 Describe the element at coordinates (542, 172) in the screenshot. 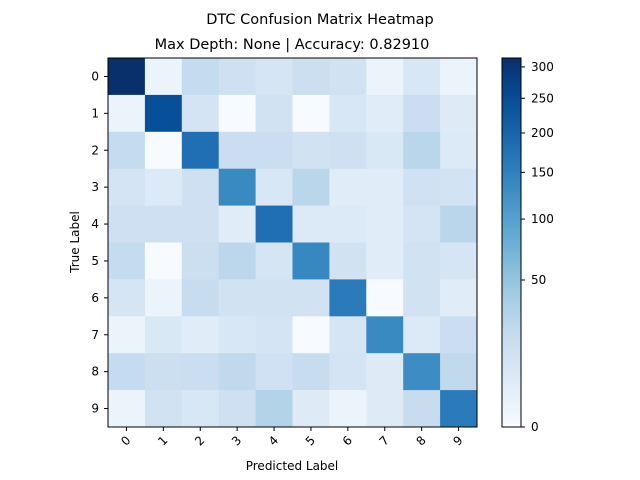

I see `colorbar-tick-label: 150` at that location.